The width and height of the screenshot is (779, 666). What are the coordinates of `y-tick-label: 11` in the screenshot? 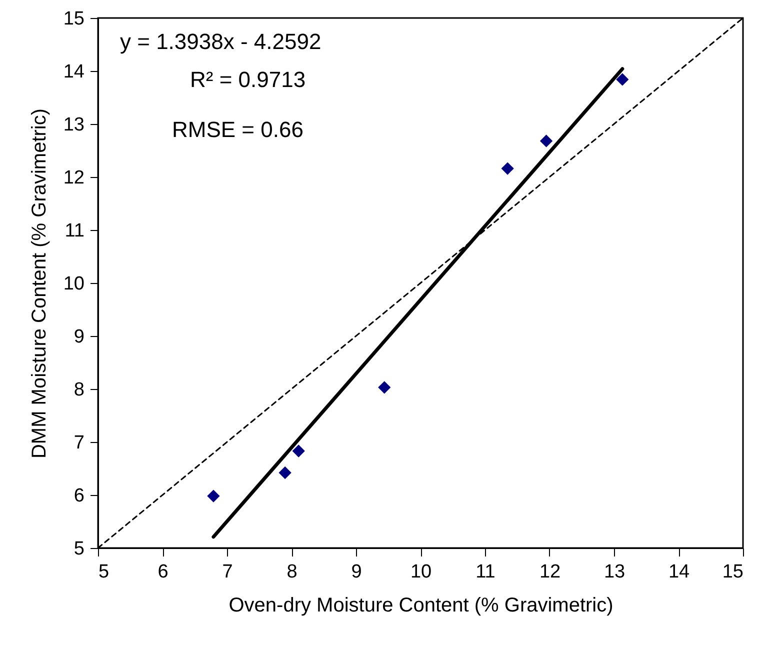 It's located at (74, 231).